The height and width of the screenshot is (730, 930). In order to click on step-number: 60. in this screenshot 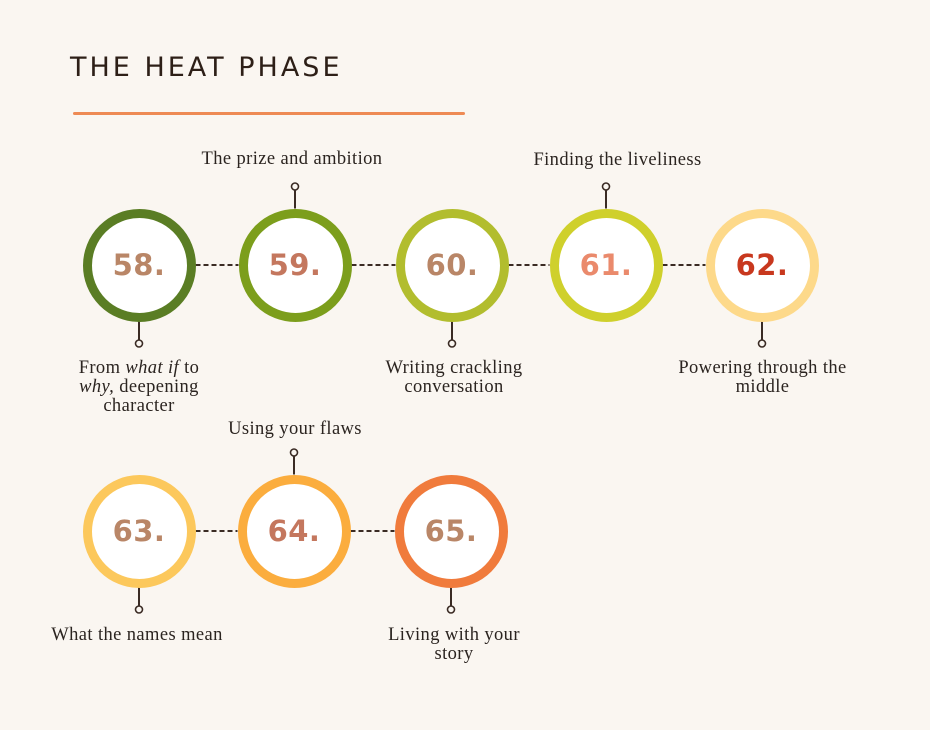, I will do `click(452, 265)`.